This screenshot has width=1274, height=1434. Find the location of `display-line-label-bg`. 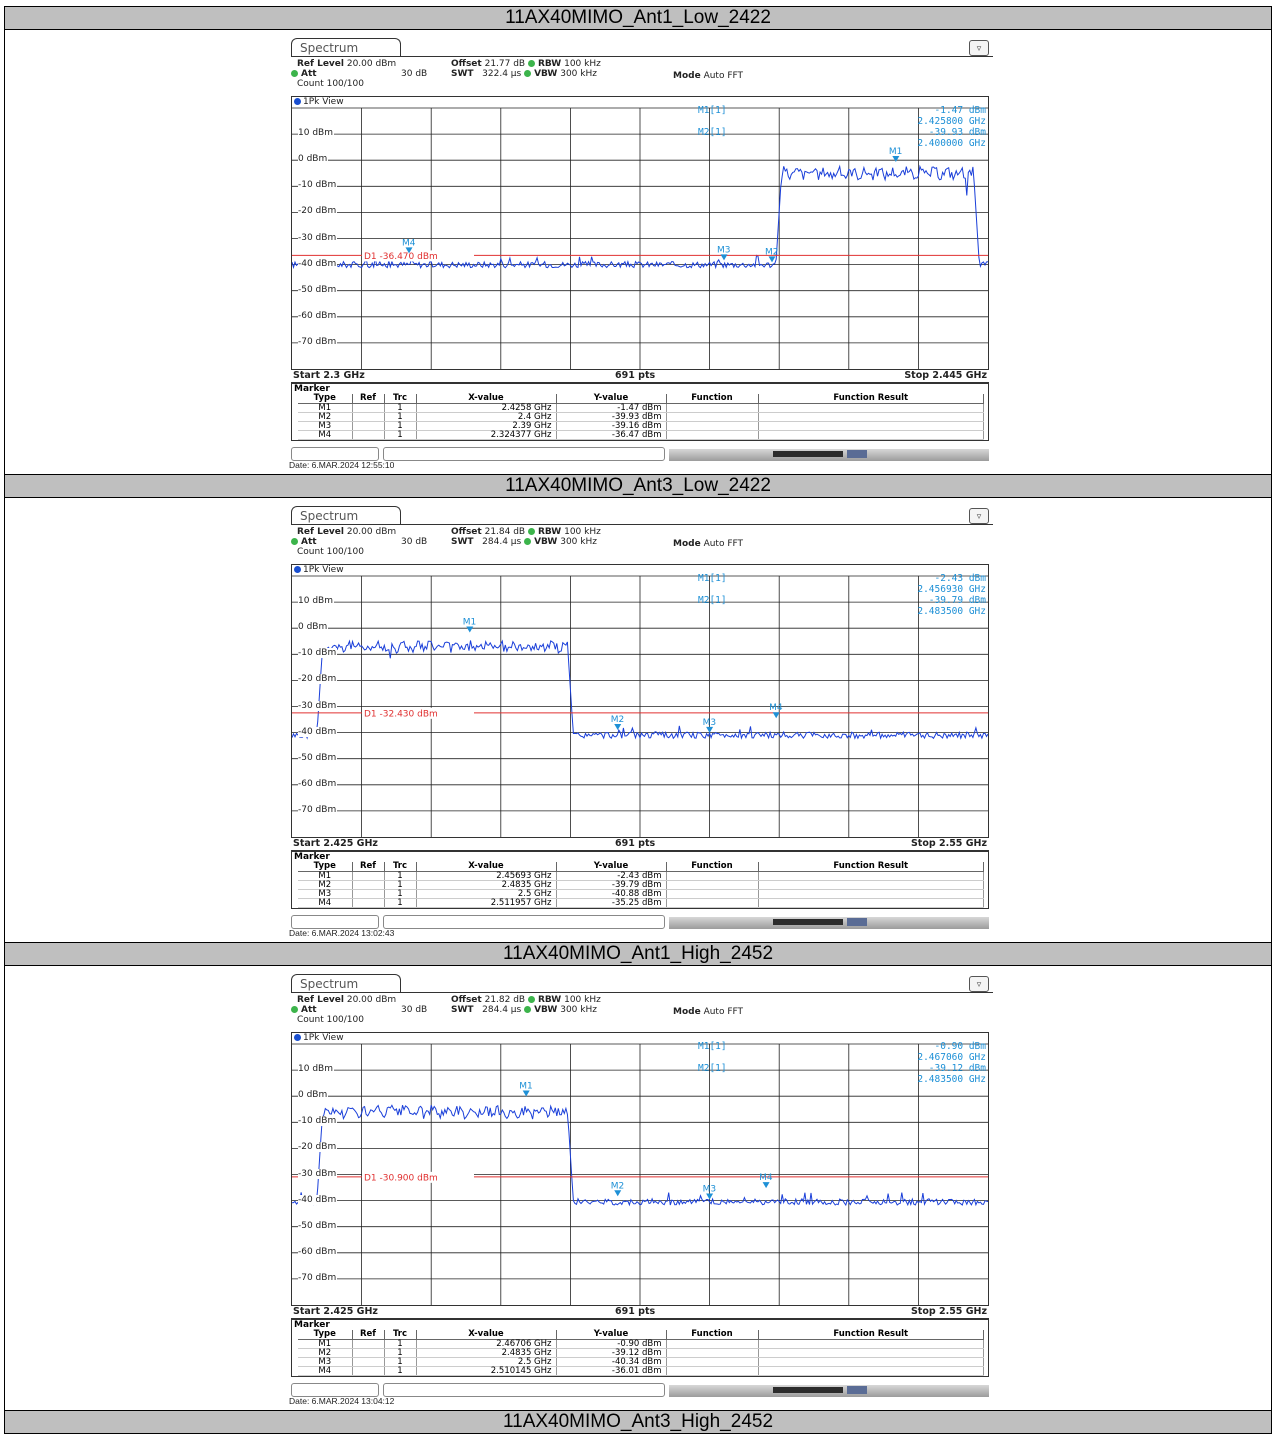

display-line-label-bg is located at coordinates (418, 1177).